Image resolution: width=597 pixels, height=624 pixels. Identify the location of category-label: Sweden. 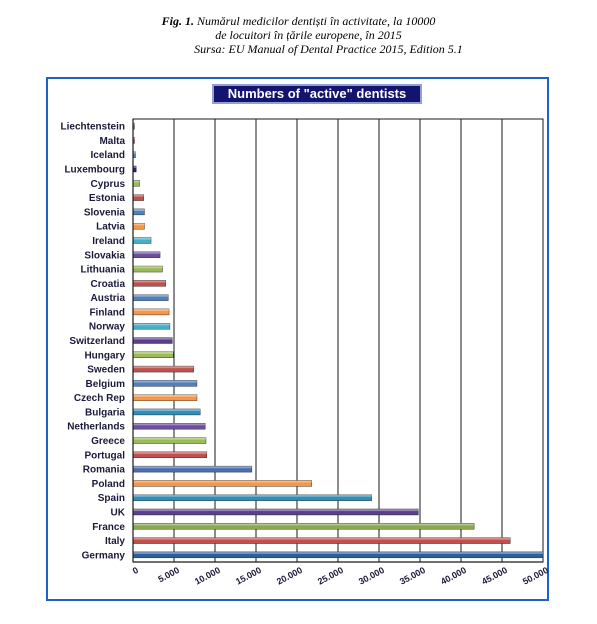
(106, 370).